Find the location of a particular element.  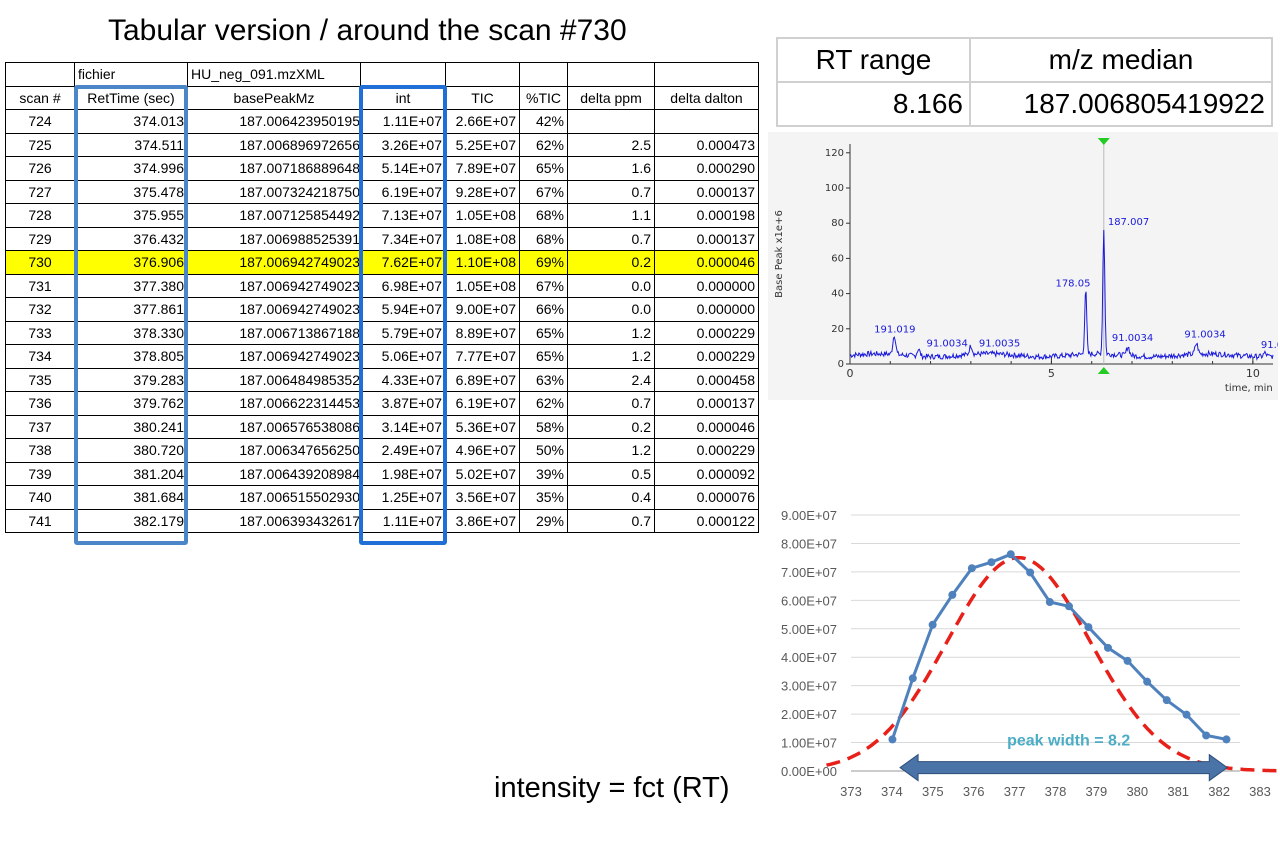

cell-basepeakmz: 187.006423950195 is located at coordinates (274, 121).